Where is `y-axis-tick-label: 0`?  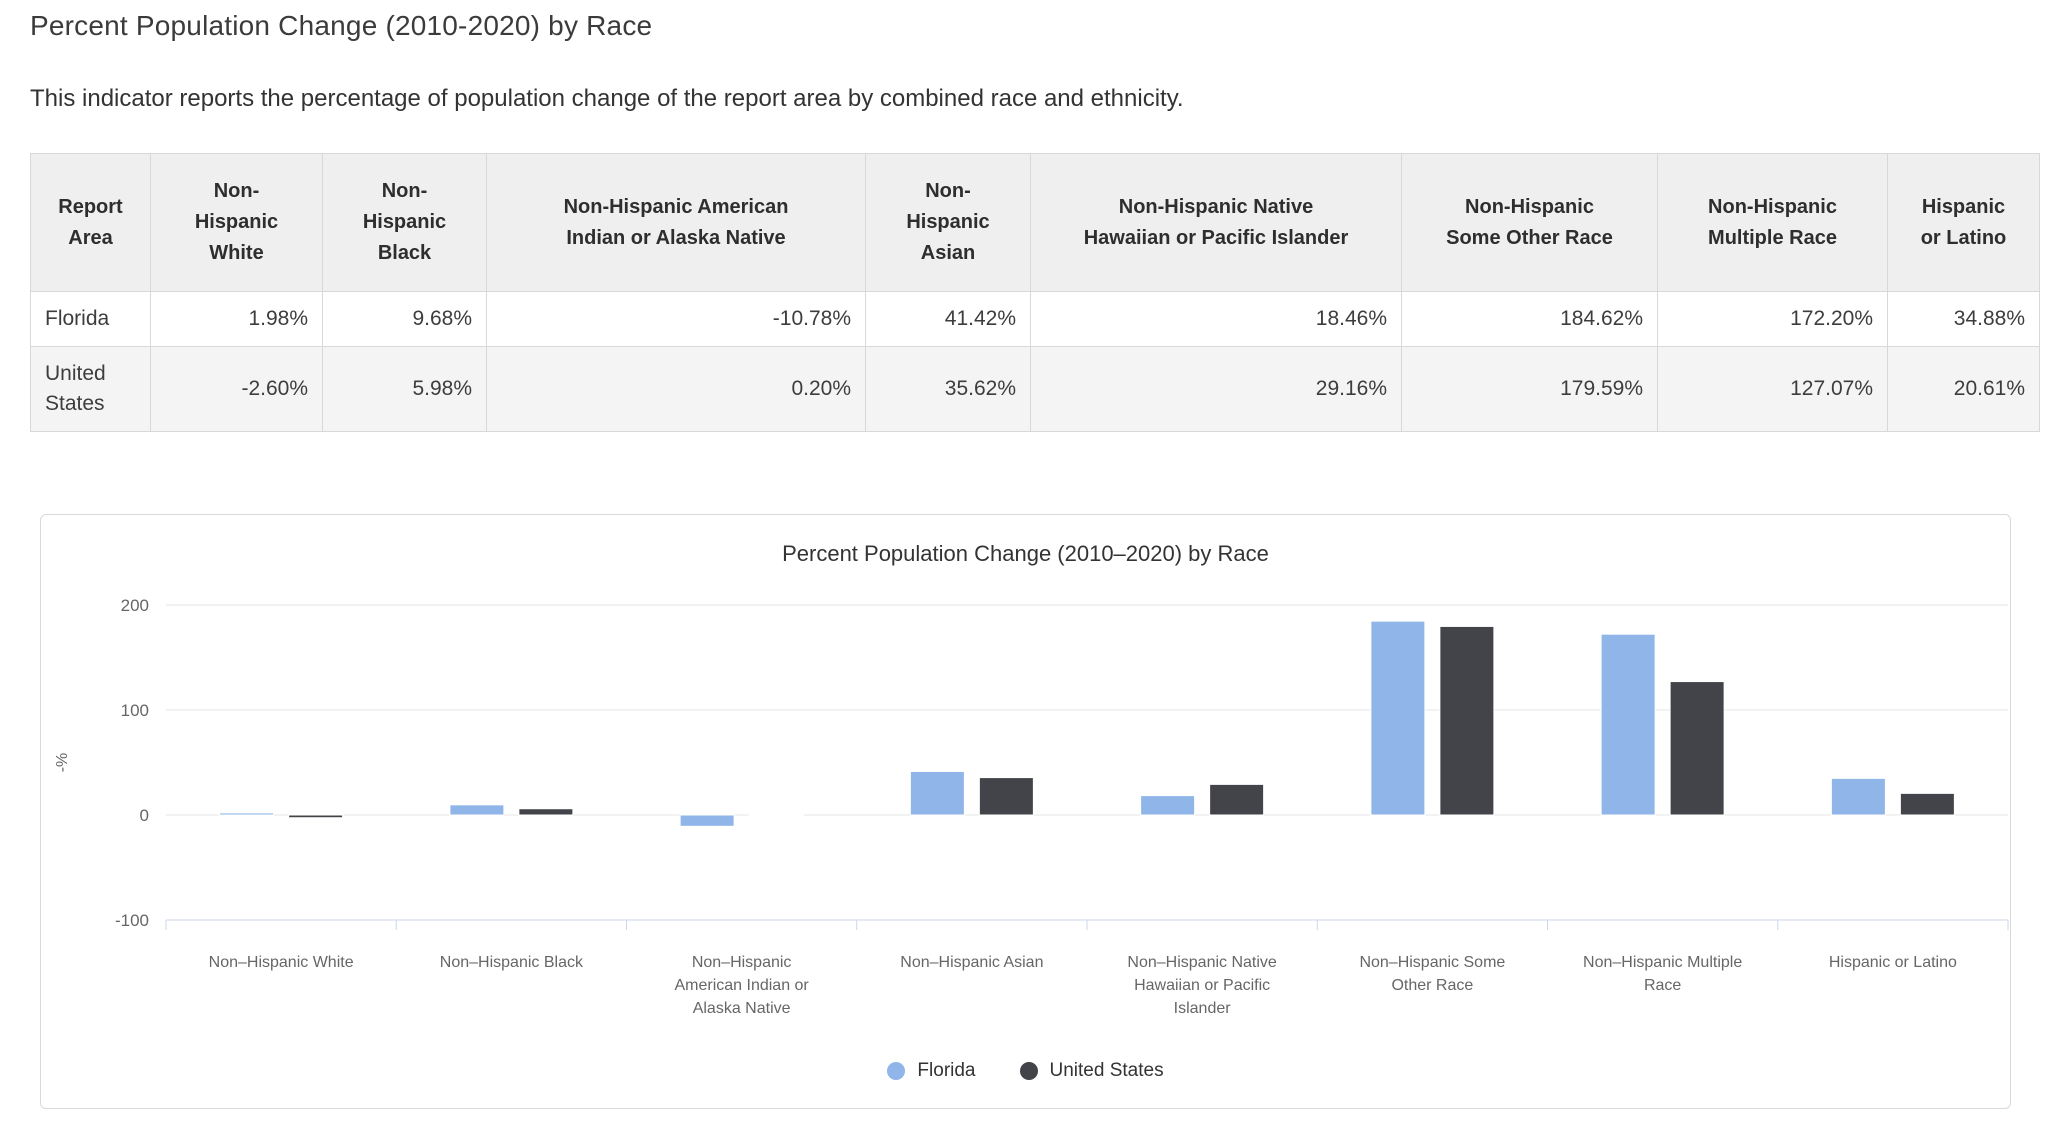 y-axis-tick-label: 0 is located at coordinates (144, 815).